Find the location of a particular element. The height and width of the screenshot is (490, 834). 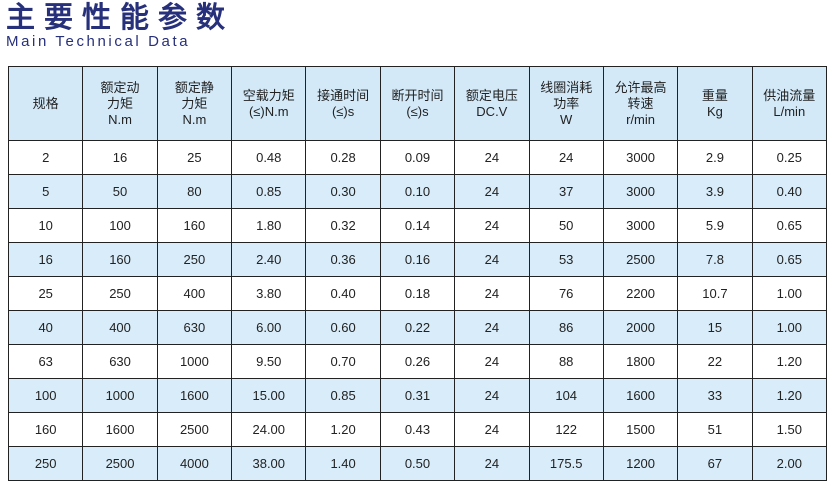

column-header: 线圈消耗 功率 W is located at coordinates (566, 103).